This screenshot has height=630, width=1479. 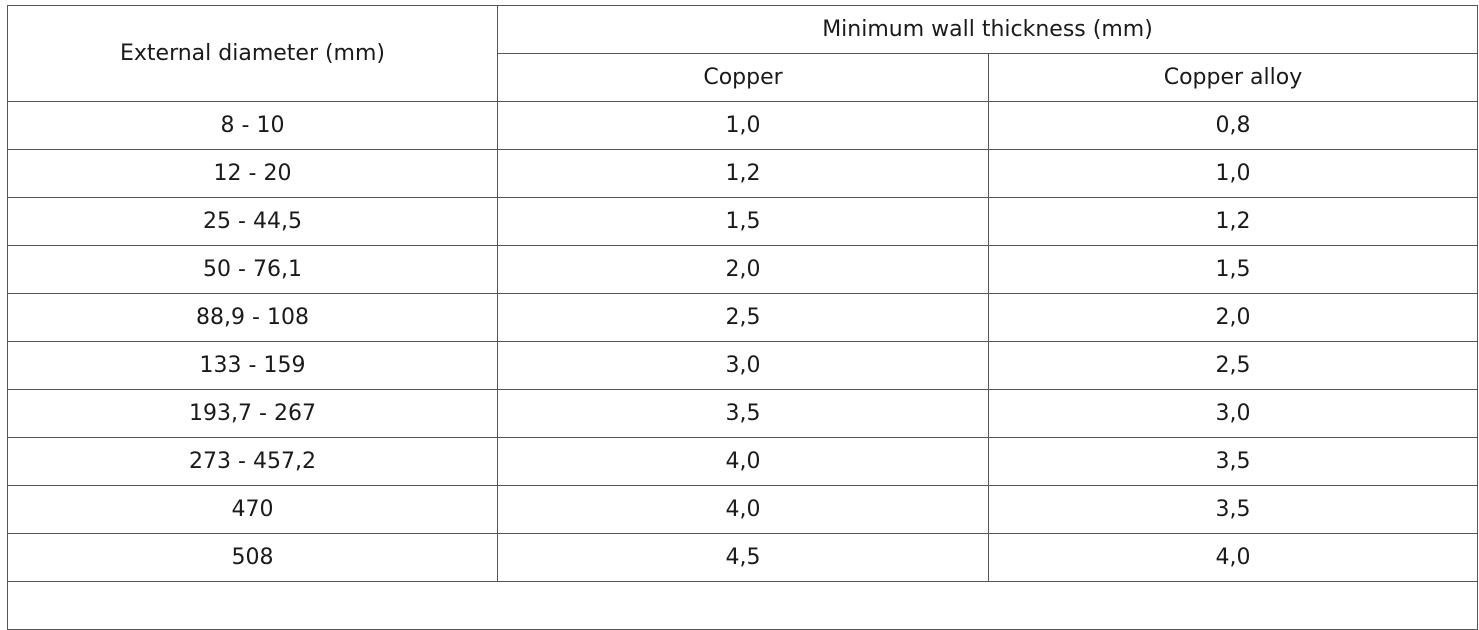 What do you see at coordinates (1233, 77) in the screenshot?
I see `header-copper-alloy: Copper alloy` at bounding box center [1233, 77].